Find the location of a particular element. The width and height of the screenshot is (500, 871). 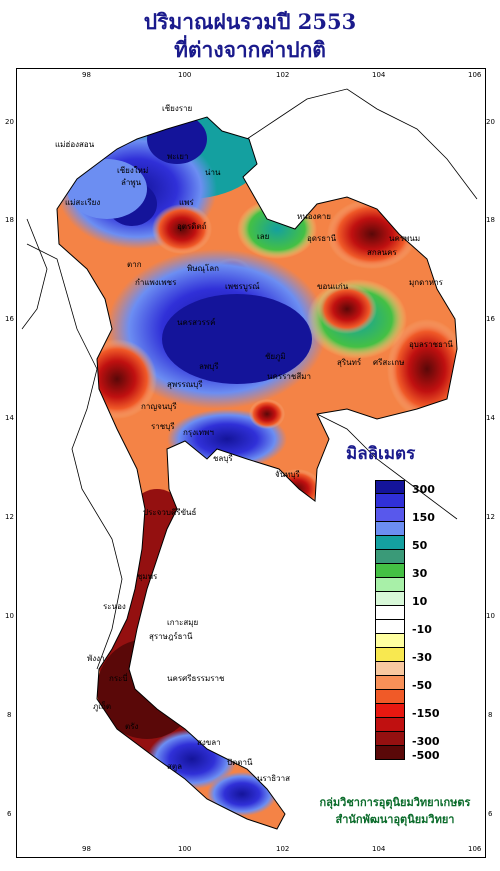

province-label: พะเยา is located at coordinates (177, 156).